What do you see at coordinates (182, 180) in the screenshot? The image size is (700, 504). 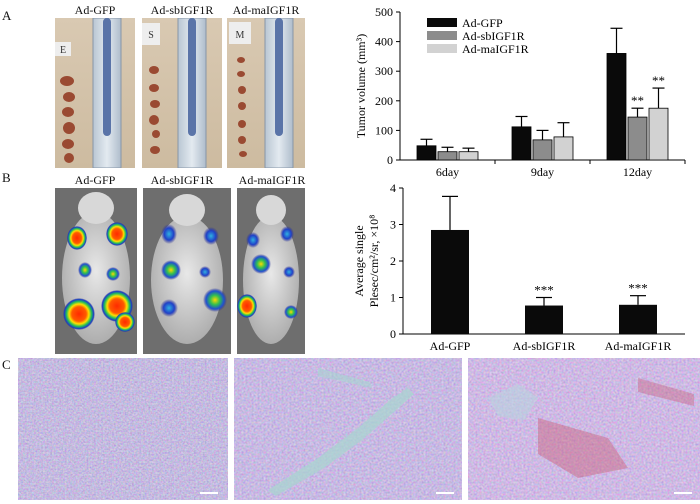 I see `imaging-label-sb: Ad-sbIGF1R` at bounding box center [182, 180].